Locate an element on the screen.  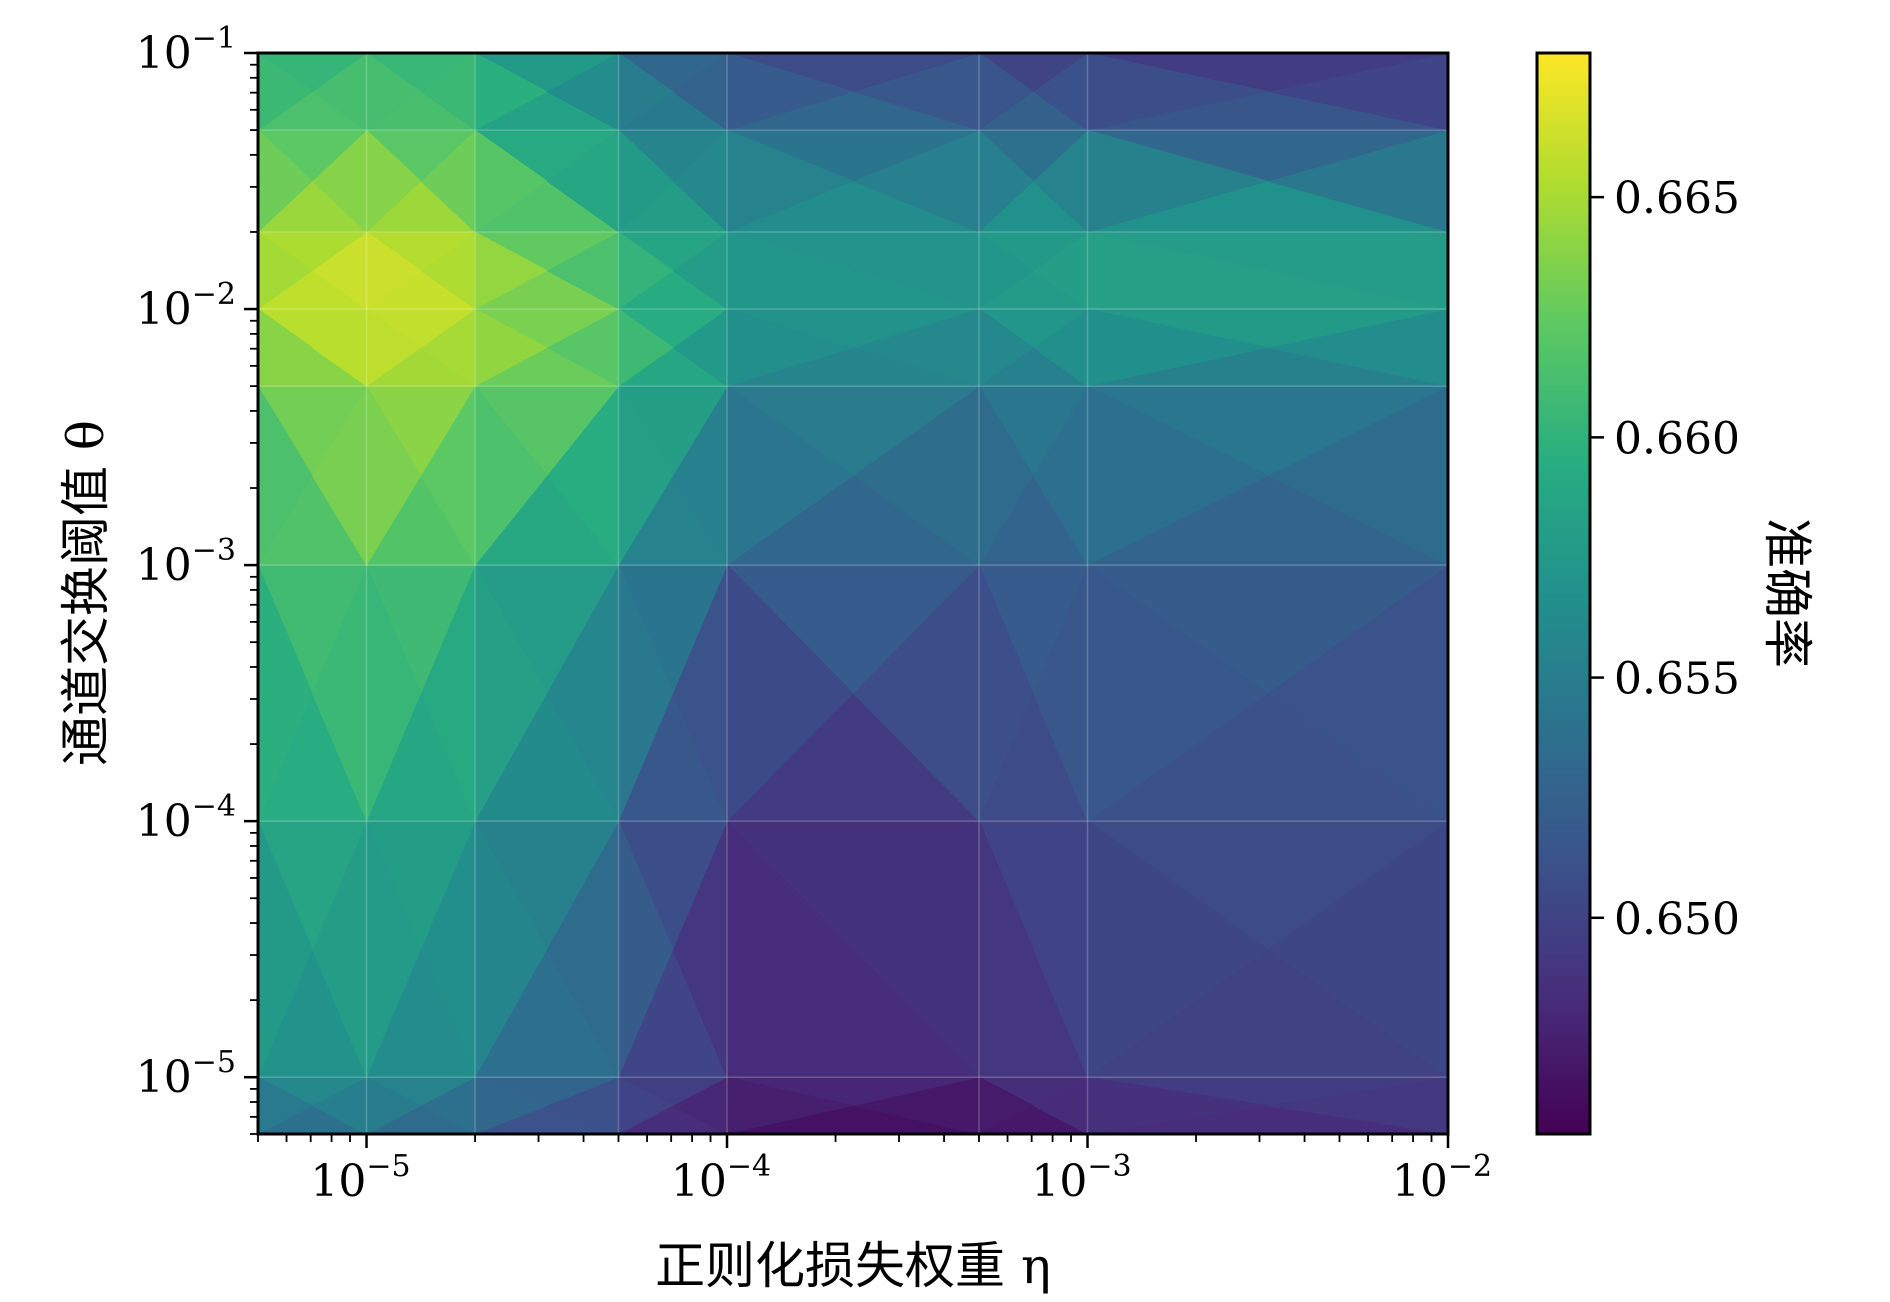
y-axis-title: 通道交换阈值 θ is located at coordinates (86, 593).